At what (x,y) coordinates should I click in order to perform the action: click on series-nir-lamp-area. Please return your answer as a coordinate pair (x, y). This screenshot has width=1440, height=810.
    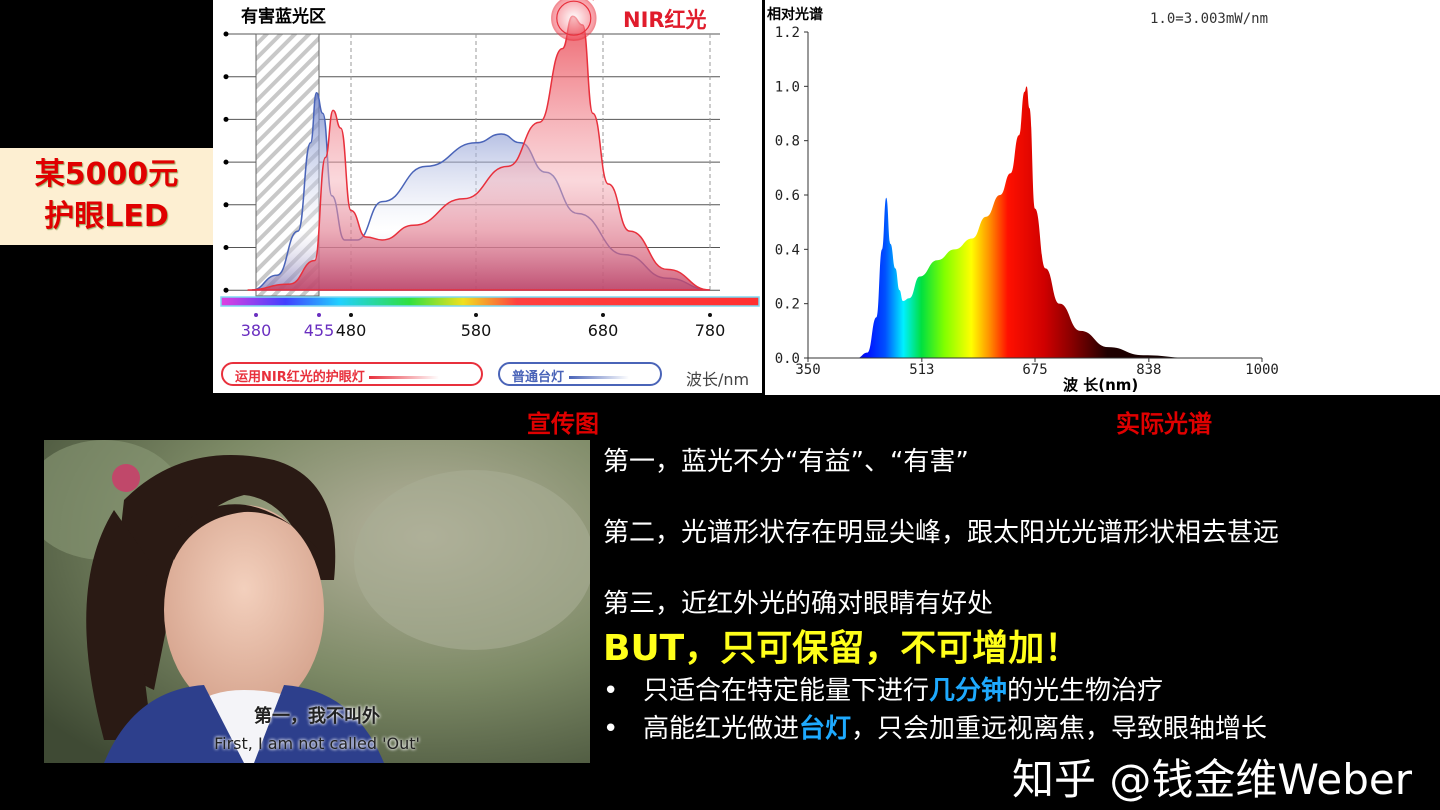
    Looking at the image, I should click on (479, 153).